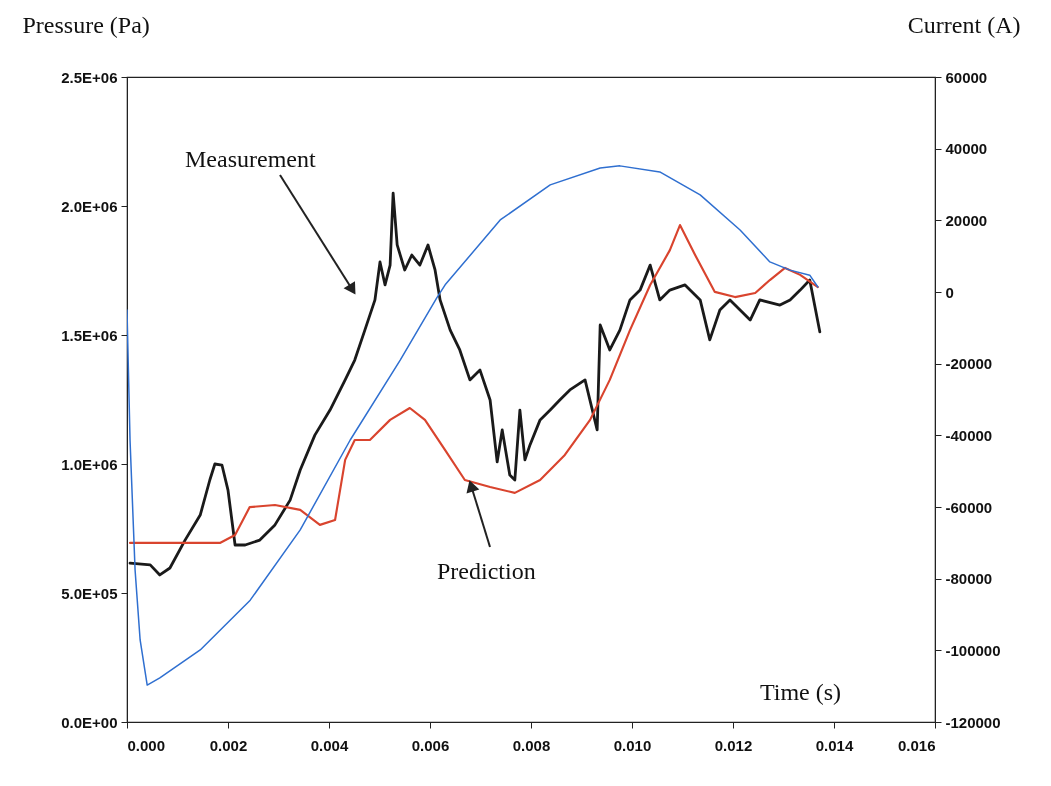 The width and height of the screenshot is (1051, 786). I want to click on y-tick-label: 1.0E+06, so click(89, 464).